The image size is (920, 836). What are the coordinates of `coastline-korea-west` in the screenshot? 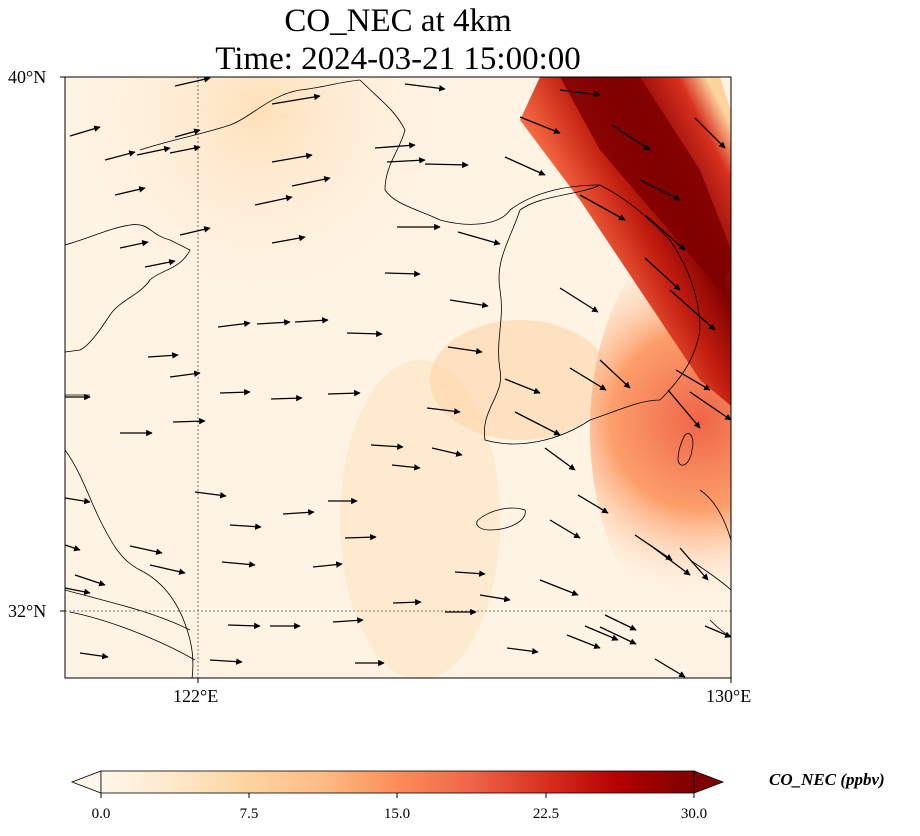 It's located at (572, 314).